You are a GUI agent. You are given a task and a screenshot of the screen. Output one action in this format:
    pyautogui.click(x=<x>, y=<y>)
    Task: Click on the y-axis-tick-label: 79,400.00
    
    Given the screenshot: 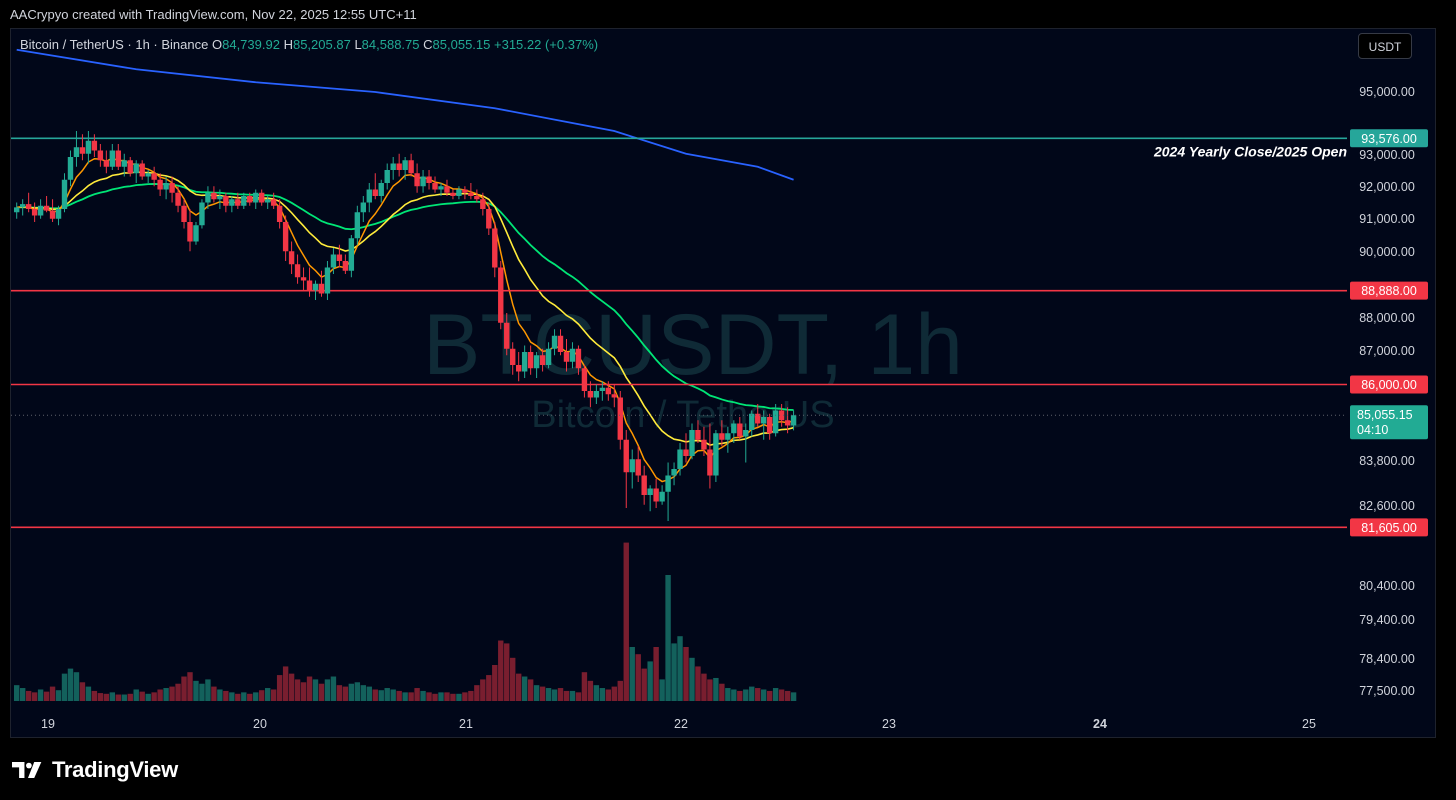 What is the action you would take?
    pyautogui.click(x=1387, y=620)
    